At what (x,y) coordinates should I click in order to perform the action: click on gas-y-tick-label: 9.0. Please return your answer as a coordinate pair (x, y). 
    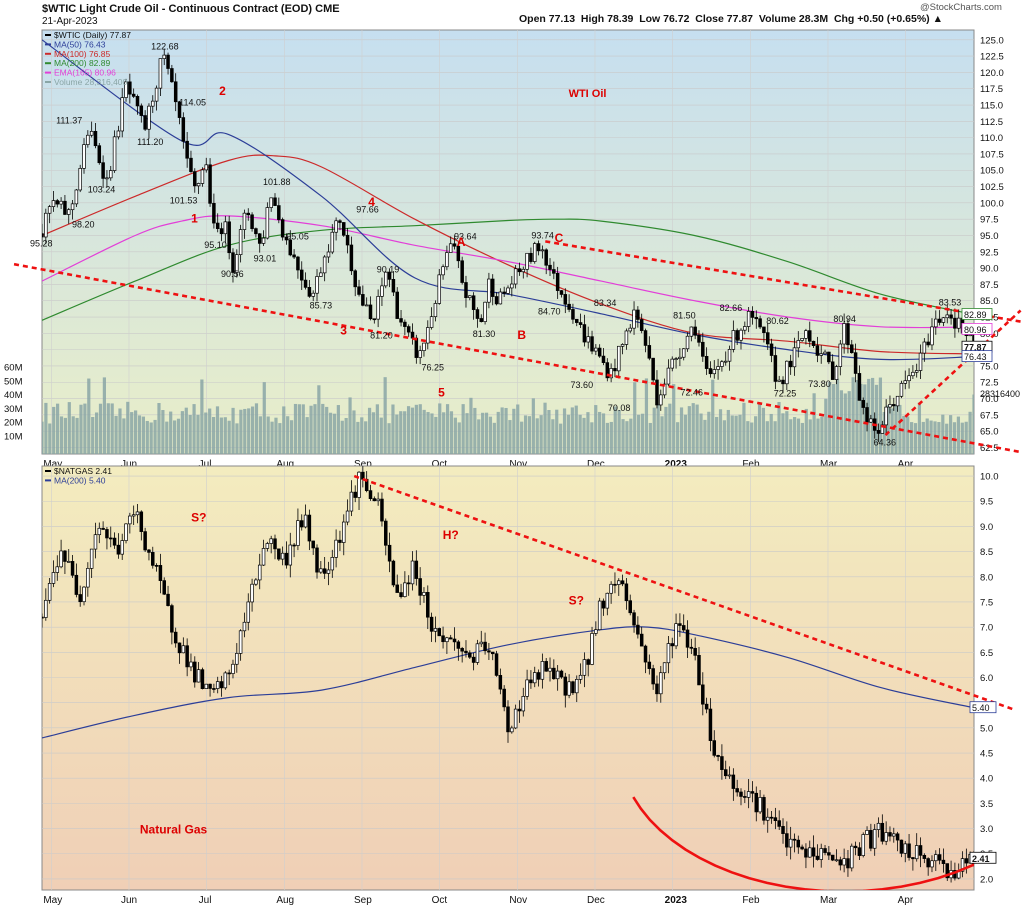
    Looking at the image, I should click on (986, 527).